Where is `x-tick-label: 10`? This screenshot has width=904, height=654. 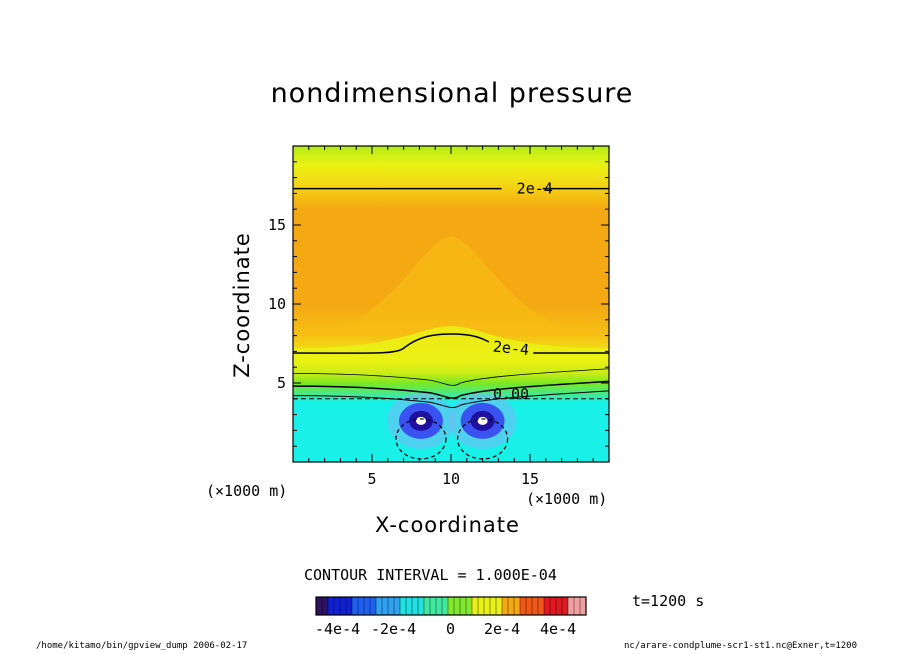 x-tick-label: 10 is located at coordinates (451, 479).